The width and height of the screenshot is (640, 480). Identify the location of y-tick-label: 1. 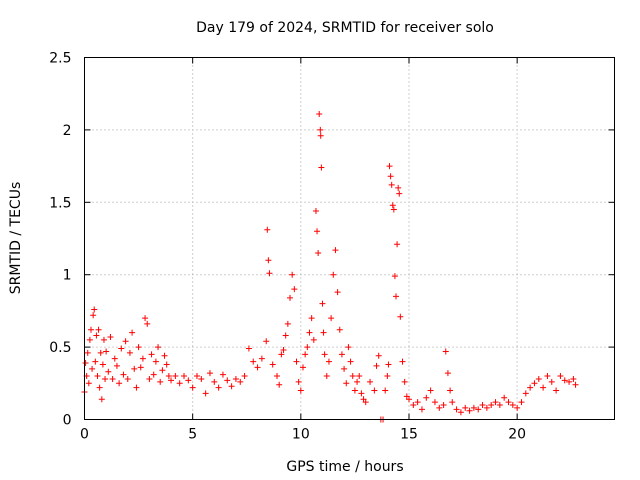
(67, 276).